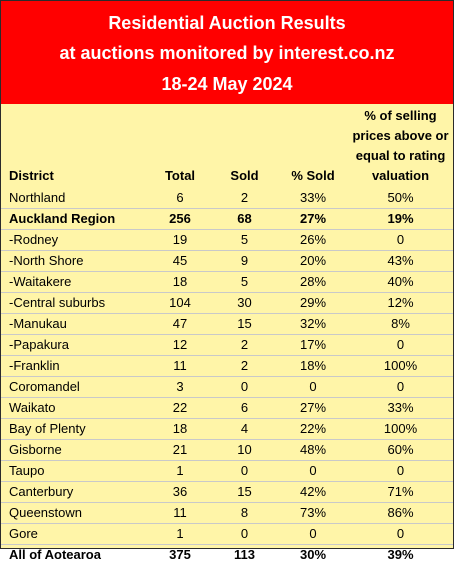 The width and height of the screenshot is (454, 565). What do you see at coordinates (75, 345) in the screenshot?
I see `district-cell: -Papakura` at bounding box center [75, 345].